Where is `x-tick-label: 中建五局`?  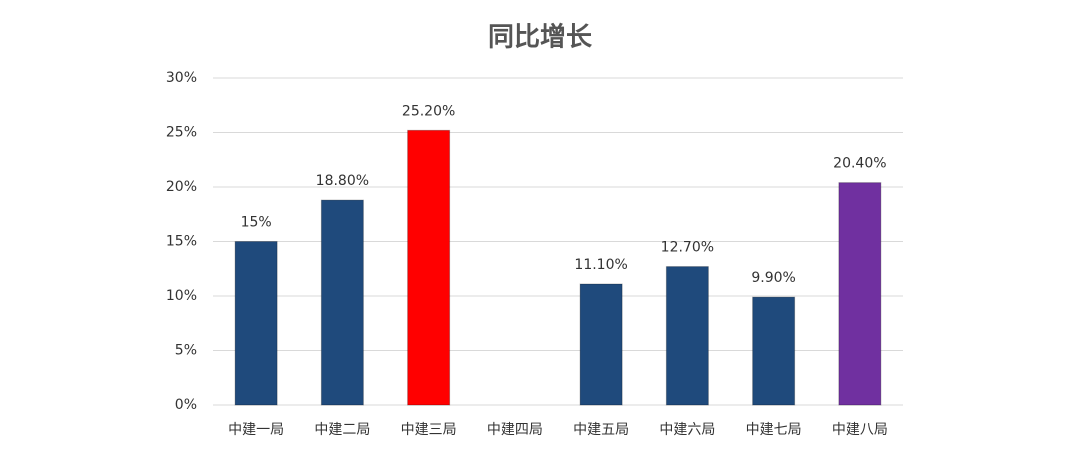 x-tick-label: 中建五局 is located at coordinates (601, 430).